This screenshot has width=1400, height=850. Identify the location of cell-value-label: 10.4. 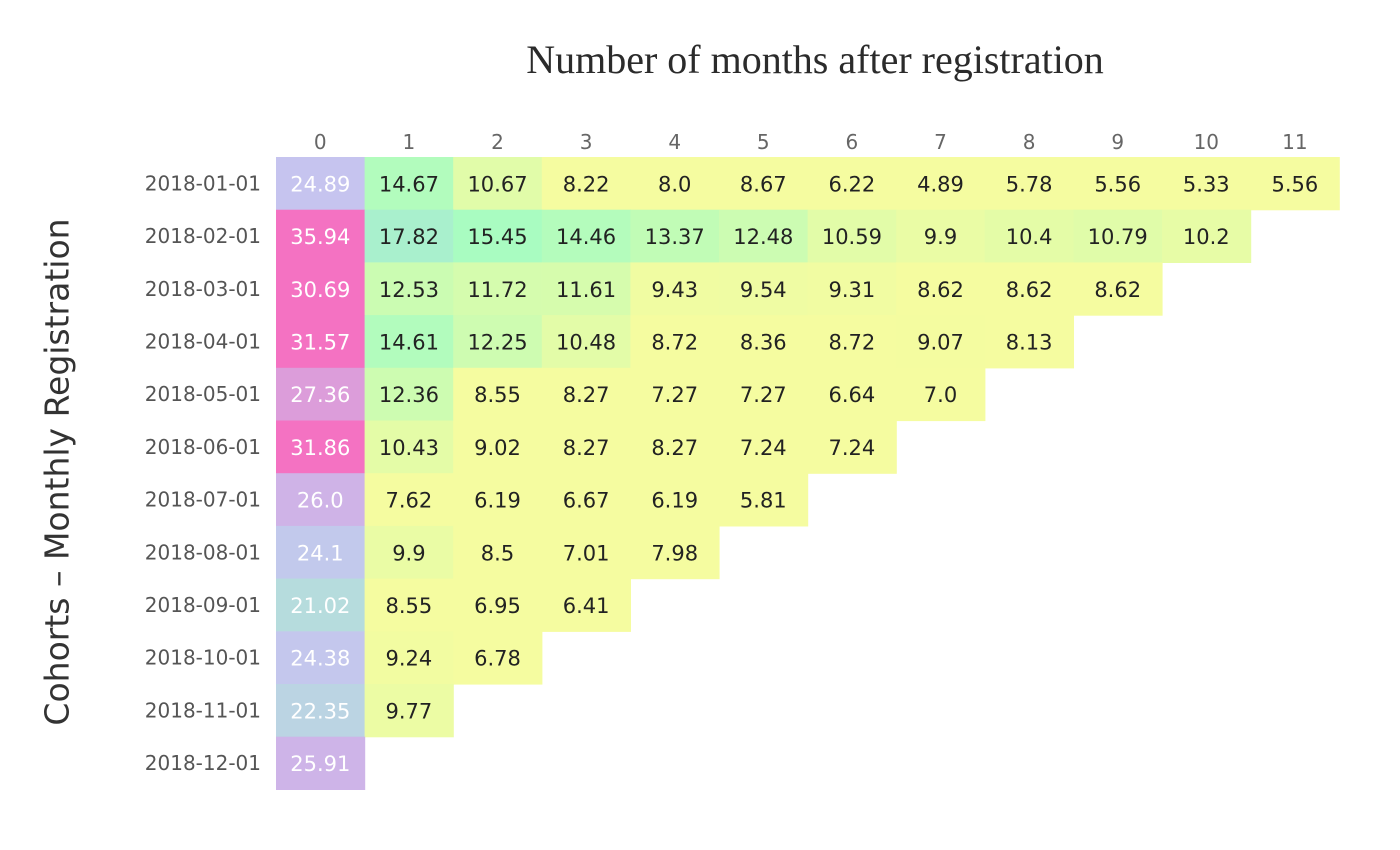
(1029, 237).